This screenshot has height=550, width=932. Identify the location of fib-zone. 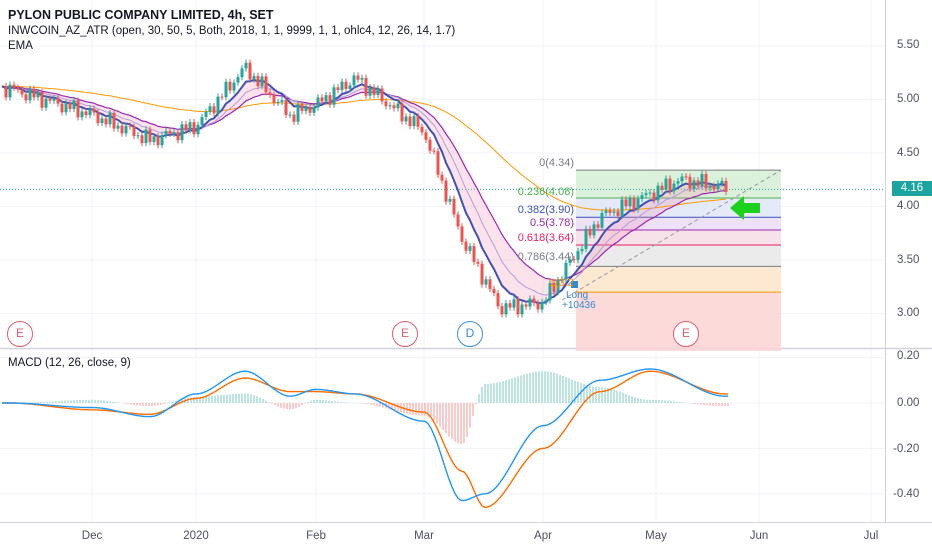
(678, 224).